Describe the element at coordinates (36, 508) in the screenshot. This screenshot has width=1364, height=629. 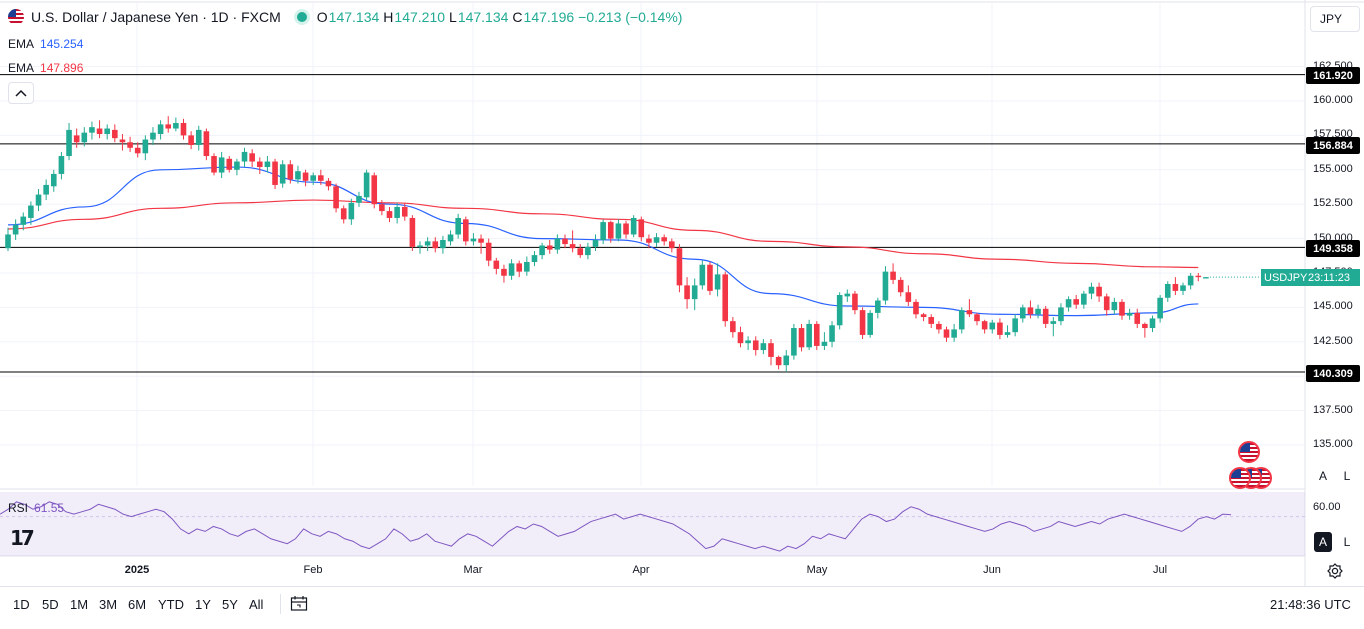
I see `rsi-legend: RSI 61.55` at that location.